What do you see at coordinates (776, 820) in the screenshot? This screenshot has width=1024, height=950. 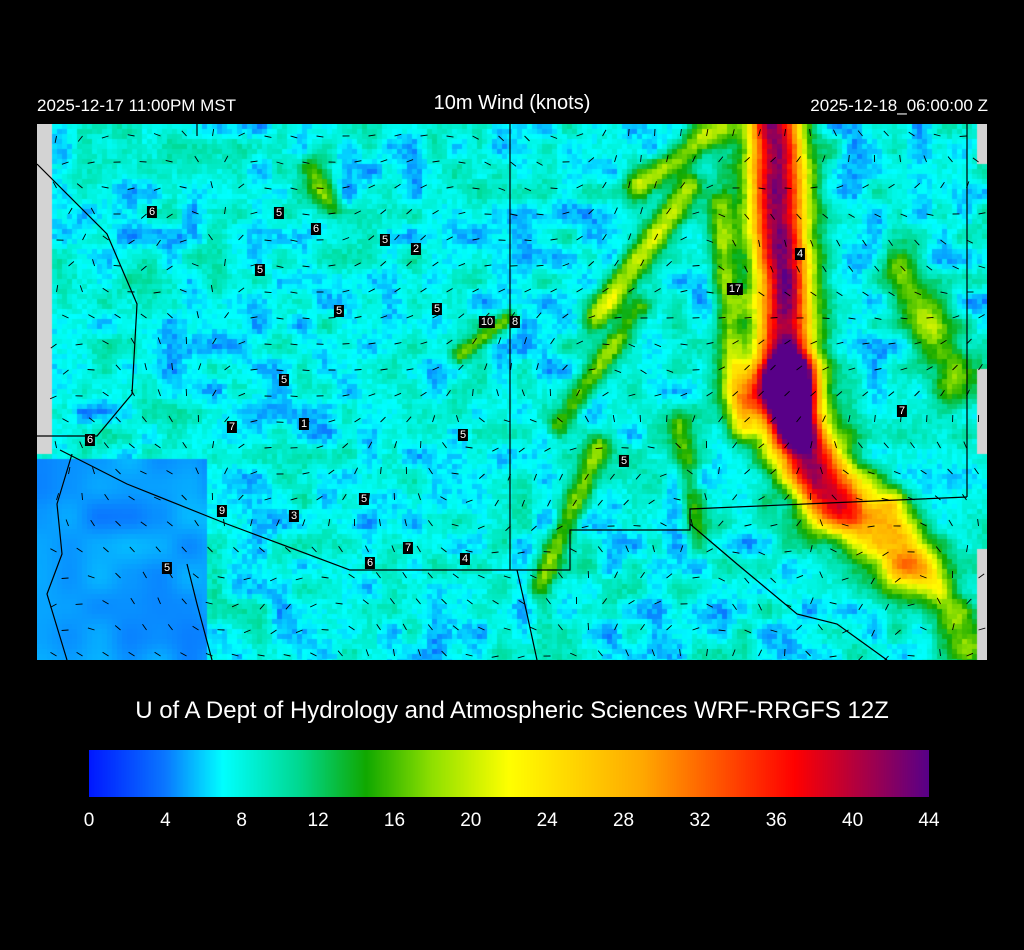 I see `colorbar-tick-label: 36` at bounding box center [776, 820].